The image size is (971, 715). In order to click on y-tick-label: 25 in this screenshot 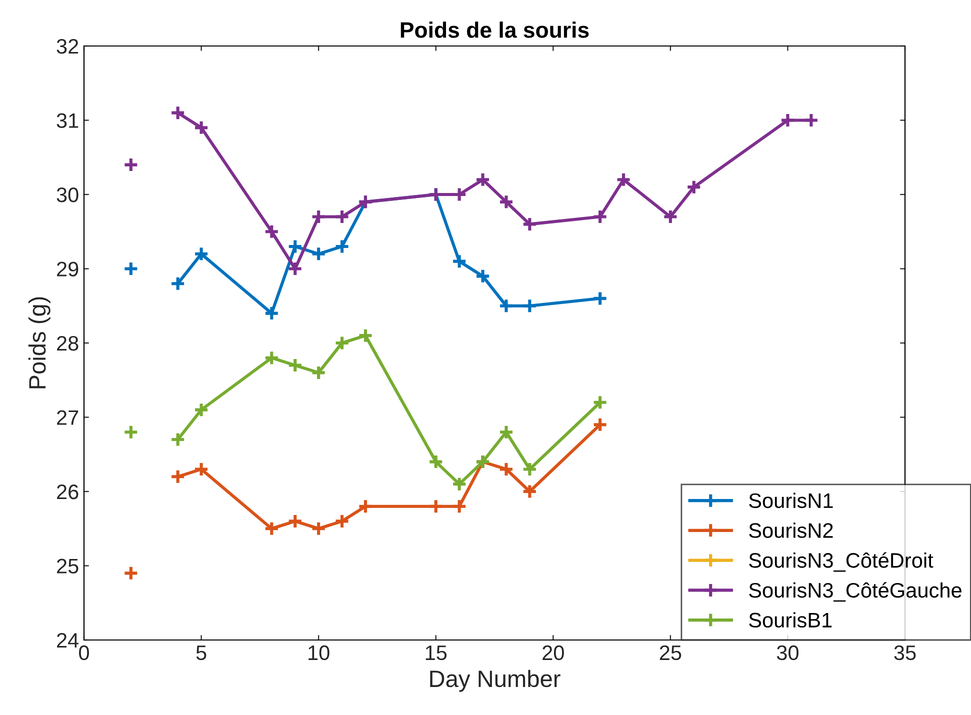, I will do `click(67, 566)`.